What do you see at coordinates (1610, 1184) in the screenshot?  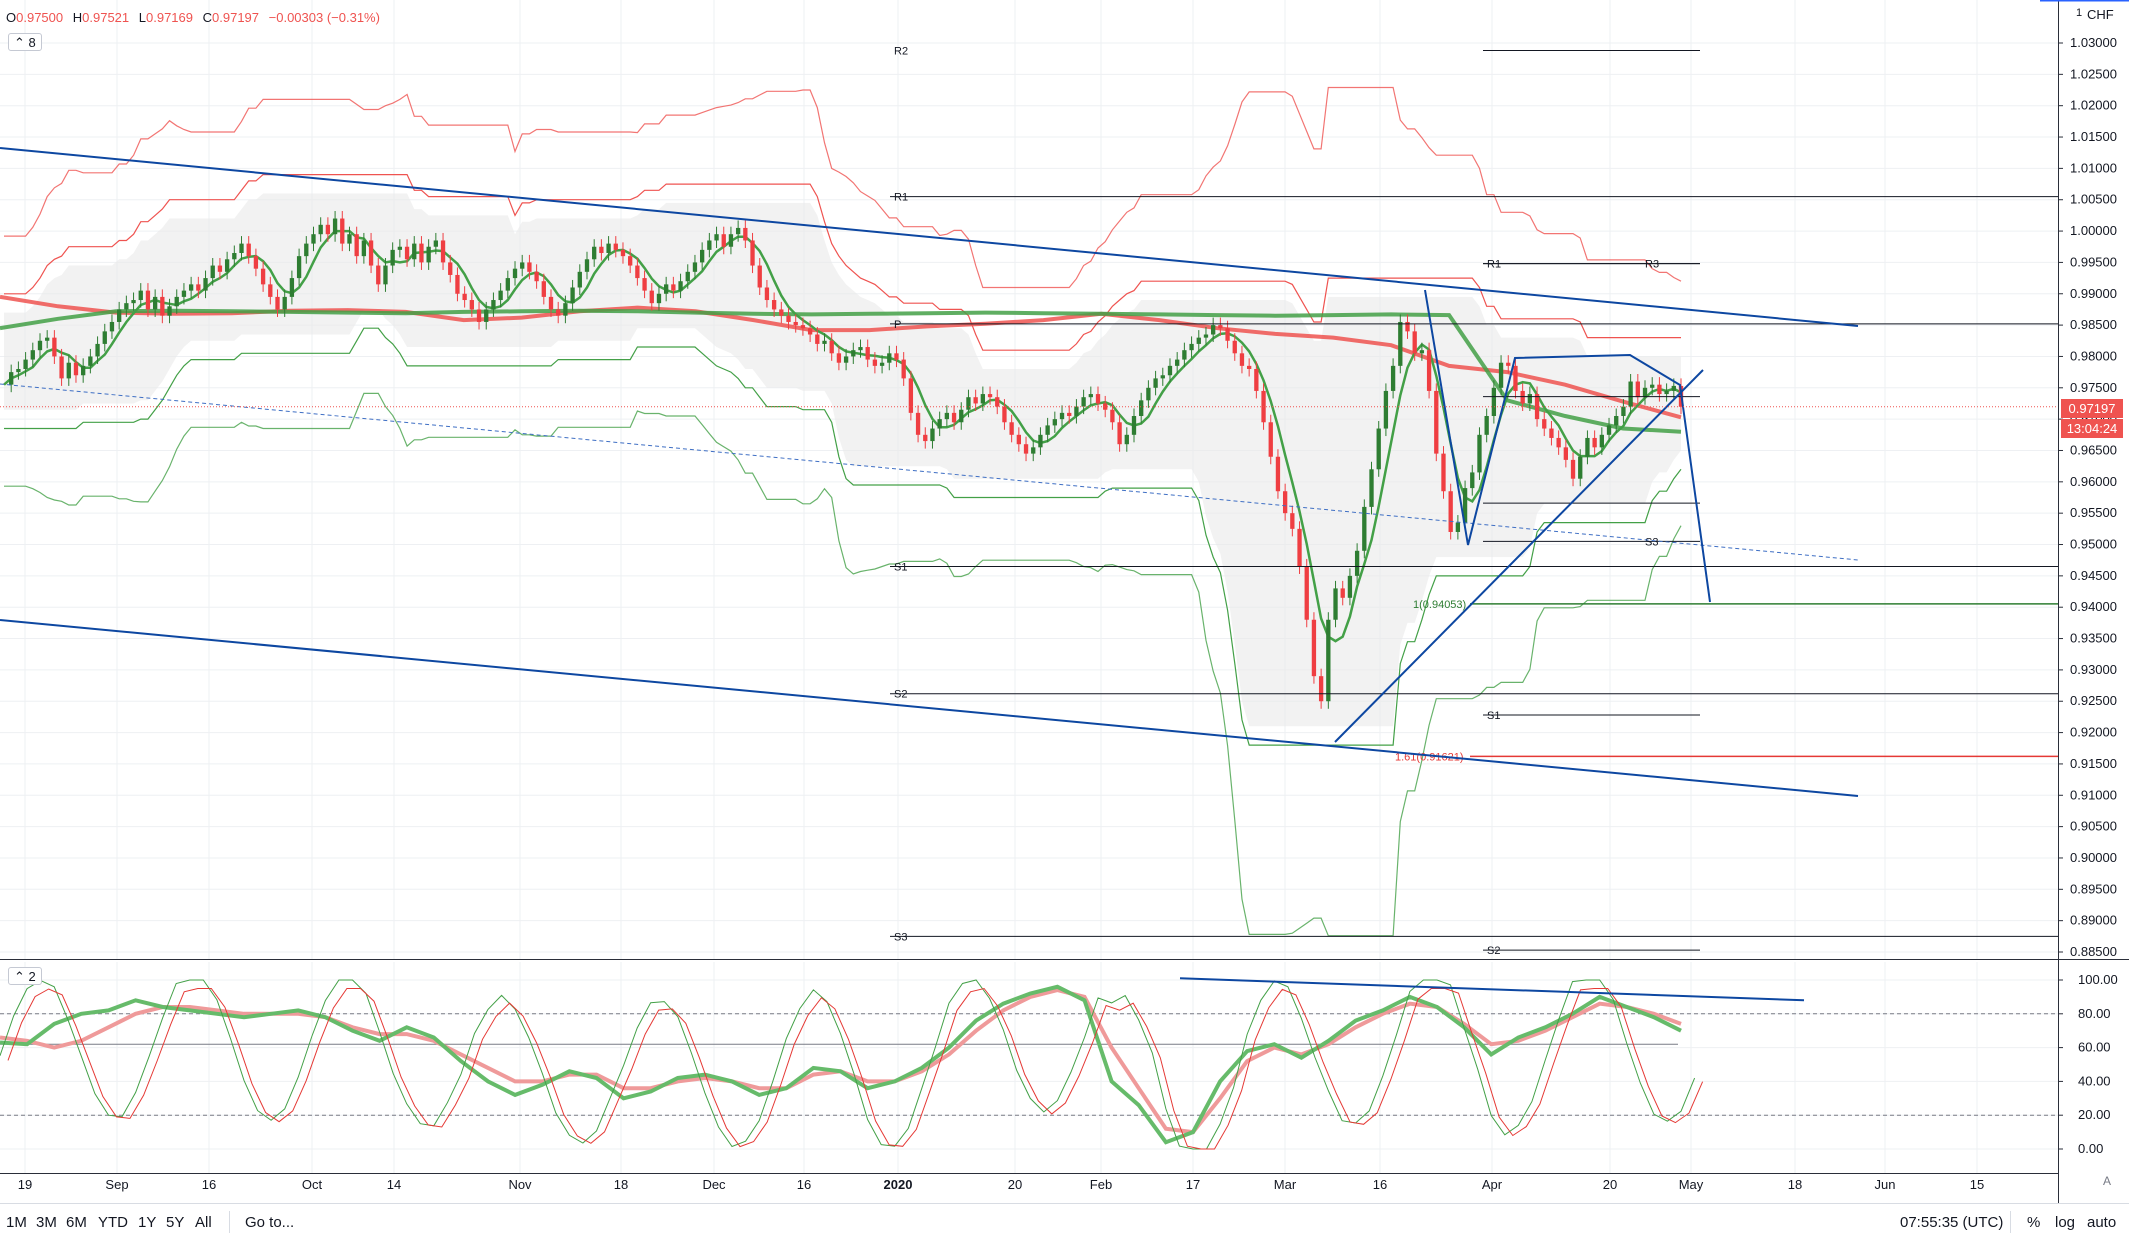 I see `time-tick-label: 20` at bounding box center [1610, 1184].